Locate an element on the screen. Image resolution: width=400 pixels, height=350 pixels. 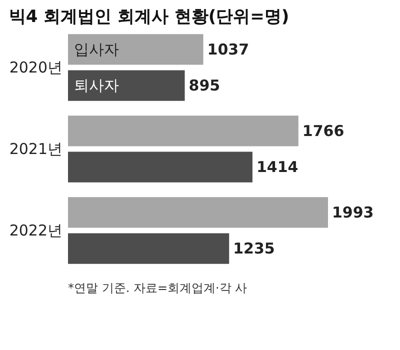
data-label: 895 is located at coordinates (204, 85).